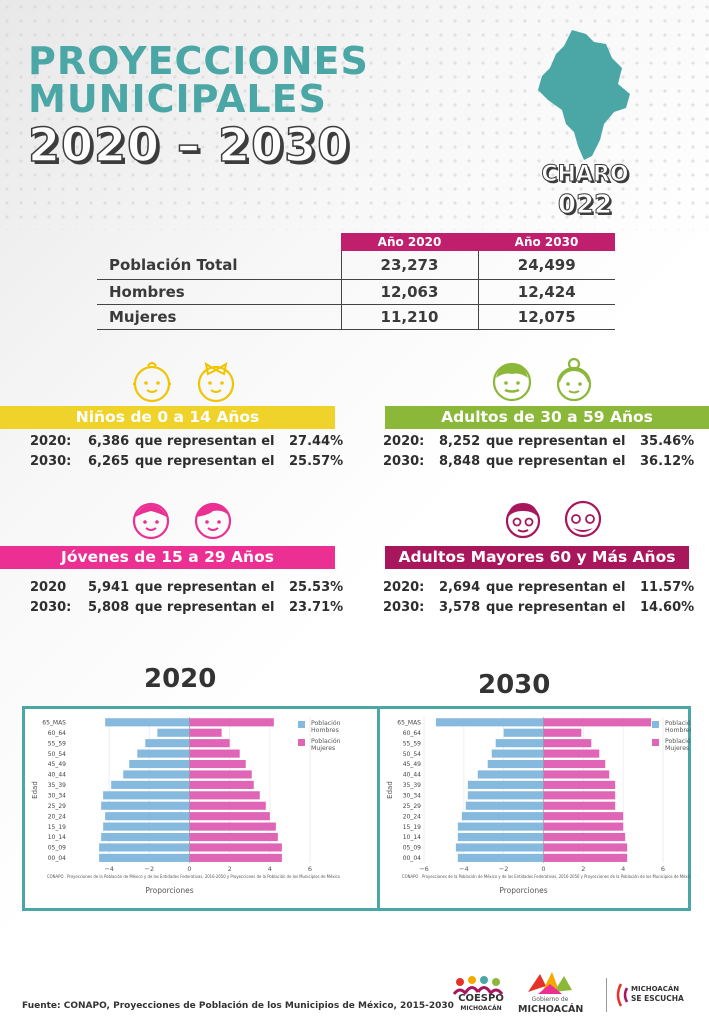  Describe the element at coordinates (219, 242) in the screenshot. I see `table-header-empty` at that location.